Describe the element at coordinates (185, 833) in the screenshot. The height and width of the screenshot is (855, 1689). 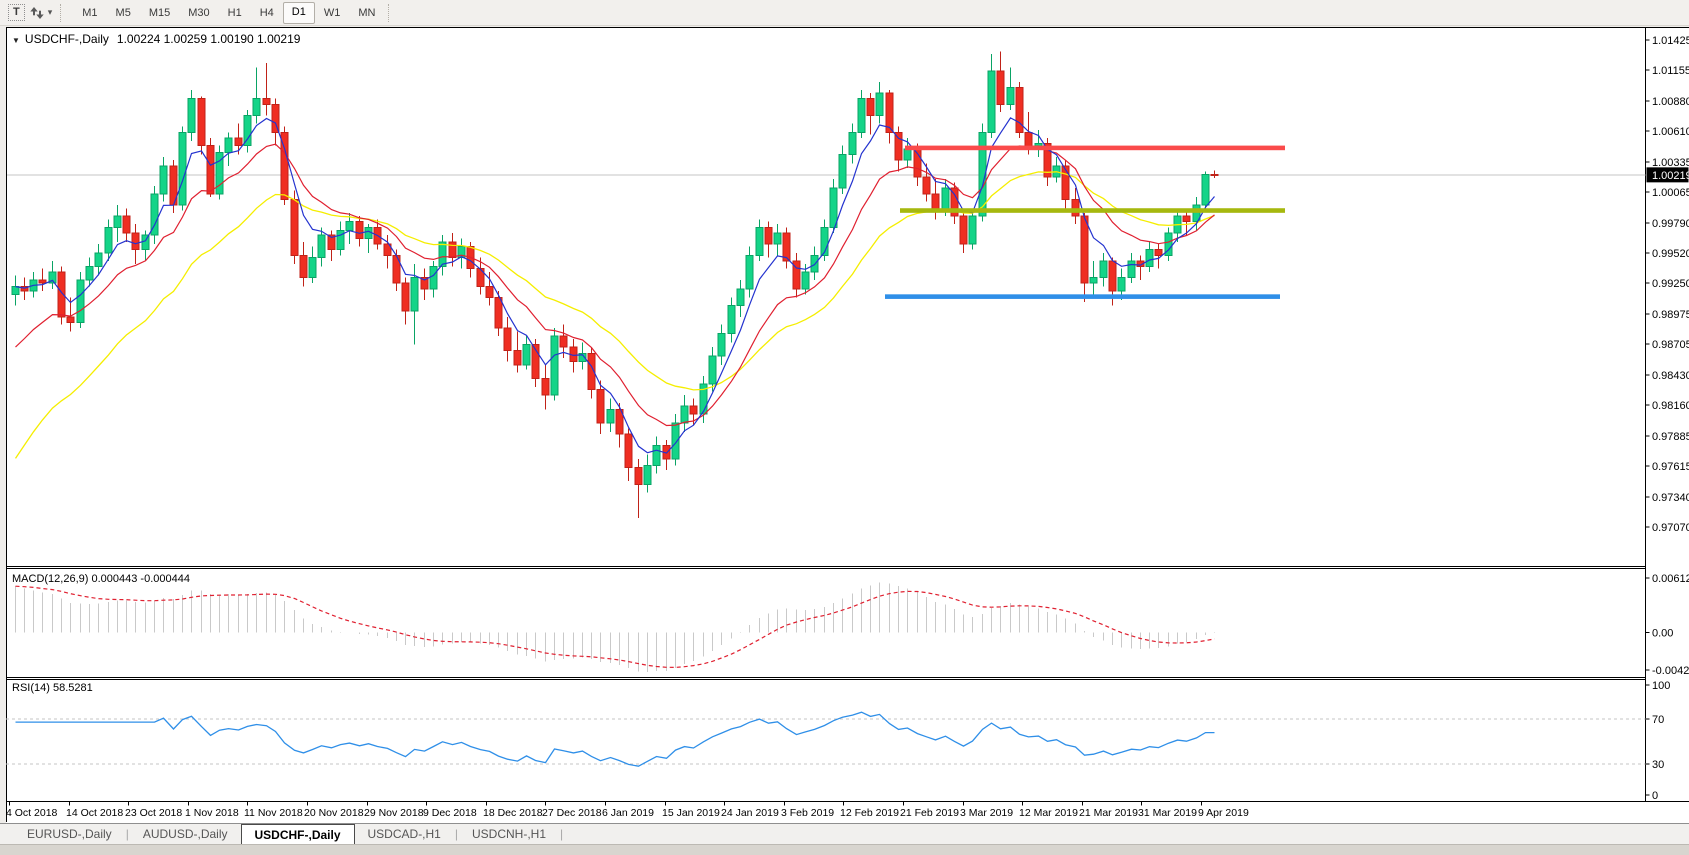
I see `chart-tab-audusd-daily: AUDUSD-,Daily` at that location.